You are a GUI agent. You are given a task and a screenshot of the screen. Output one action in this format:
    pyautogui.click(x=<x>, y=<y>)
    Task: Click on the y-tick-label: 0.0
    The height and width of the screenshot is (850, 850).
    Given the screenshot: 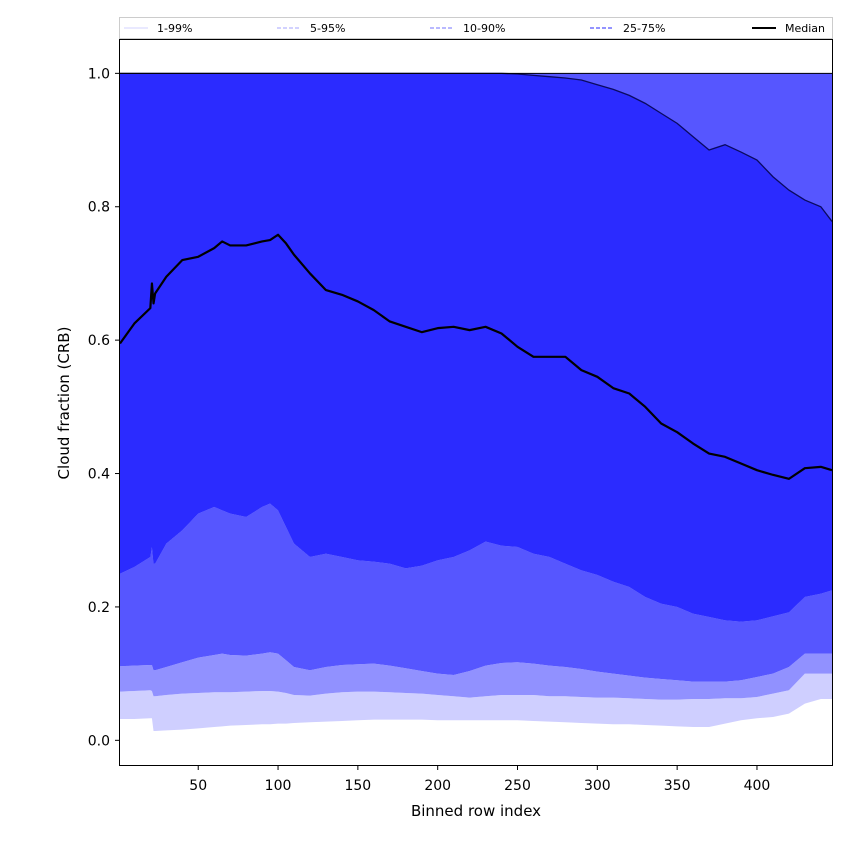 What is the action you would take?
    pyautogui.click(x=99, y=741)
    